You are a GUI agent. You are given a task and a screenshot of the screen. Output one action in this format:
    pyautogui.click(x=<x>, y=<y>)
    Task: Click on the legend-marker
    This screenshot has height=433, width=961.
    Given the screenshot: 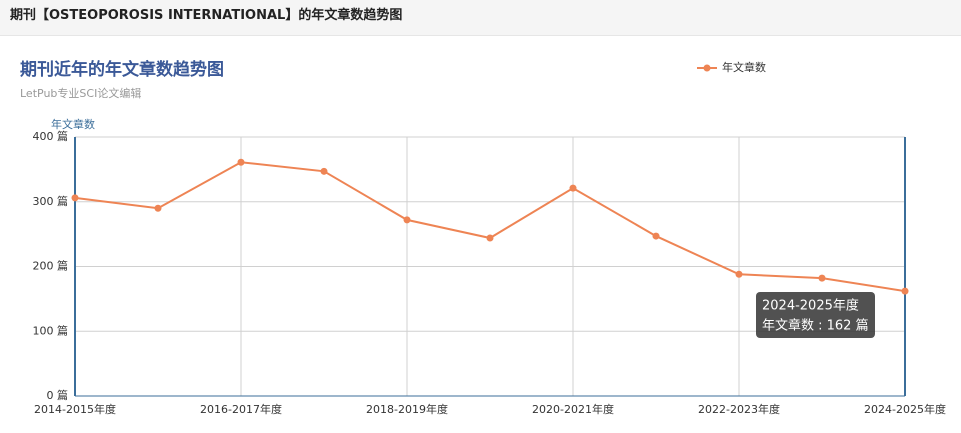 What is the action you would take?
    pyautogui.click(x=707, y=68)
    